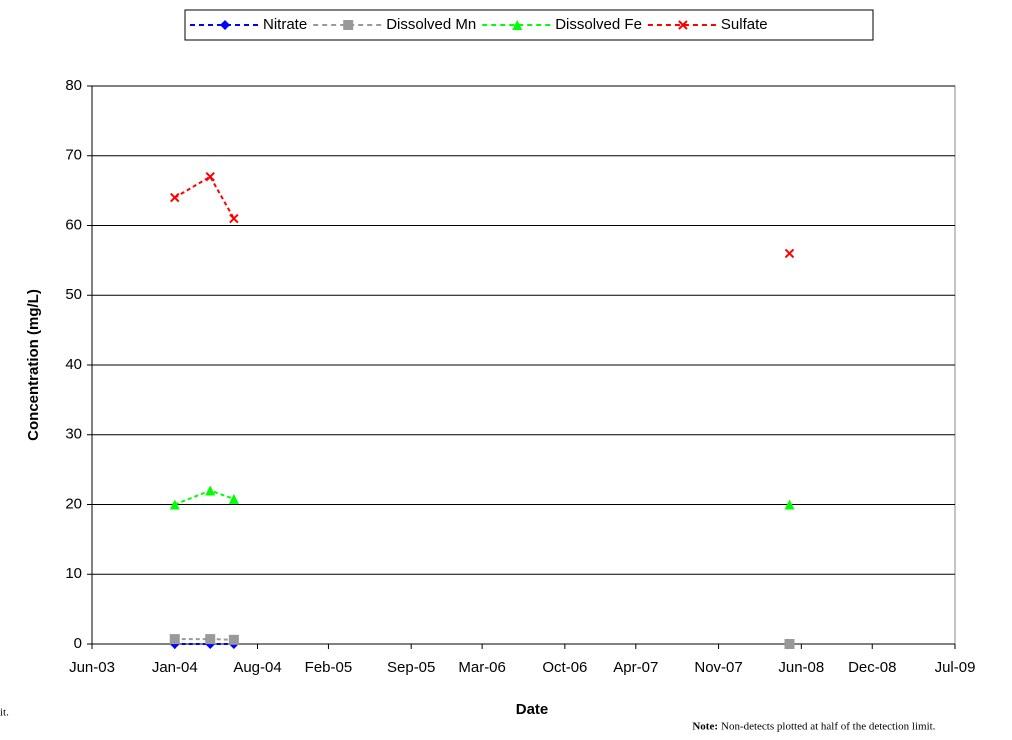 Image resolution: width=1012 pixels, height=740 pixels. I want to click on x-tick-label: Mar-06, so click(482, 667).